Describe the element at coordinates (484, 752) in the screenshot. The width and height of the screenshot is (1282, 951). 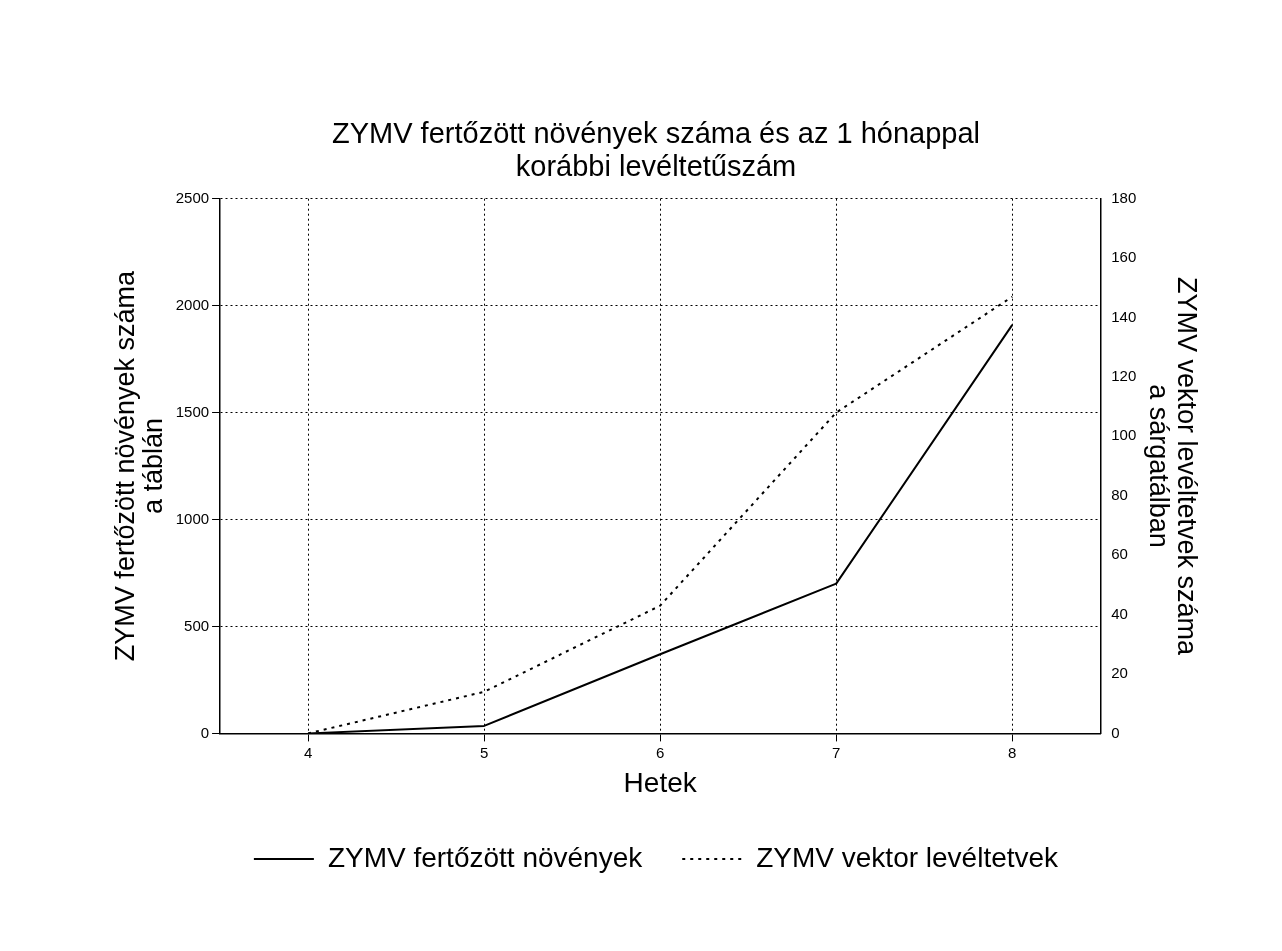
I see `x-tick-label: 5` at that location.